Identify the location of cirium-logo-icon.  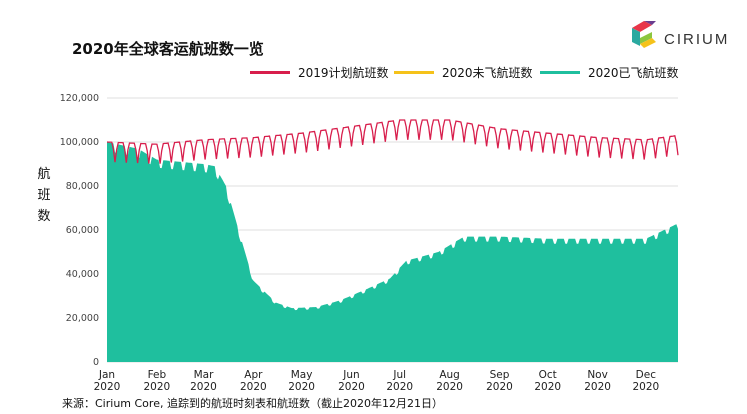
(644, 34).